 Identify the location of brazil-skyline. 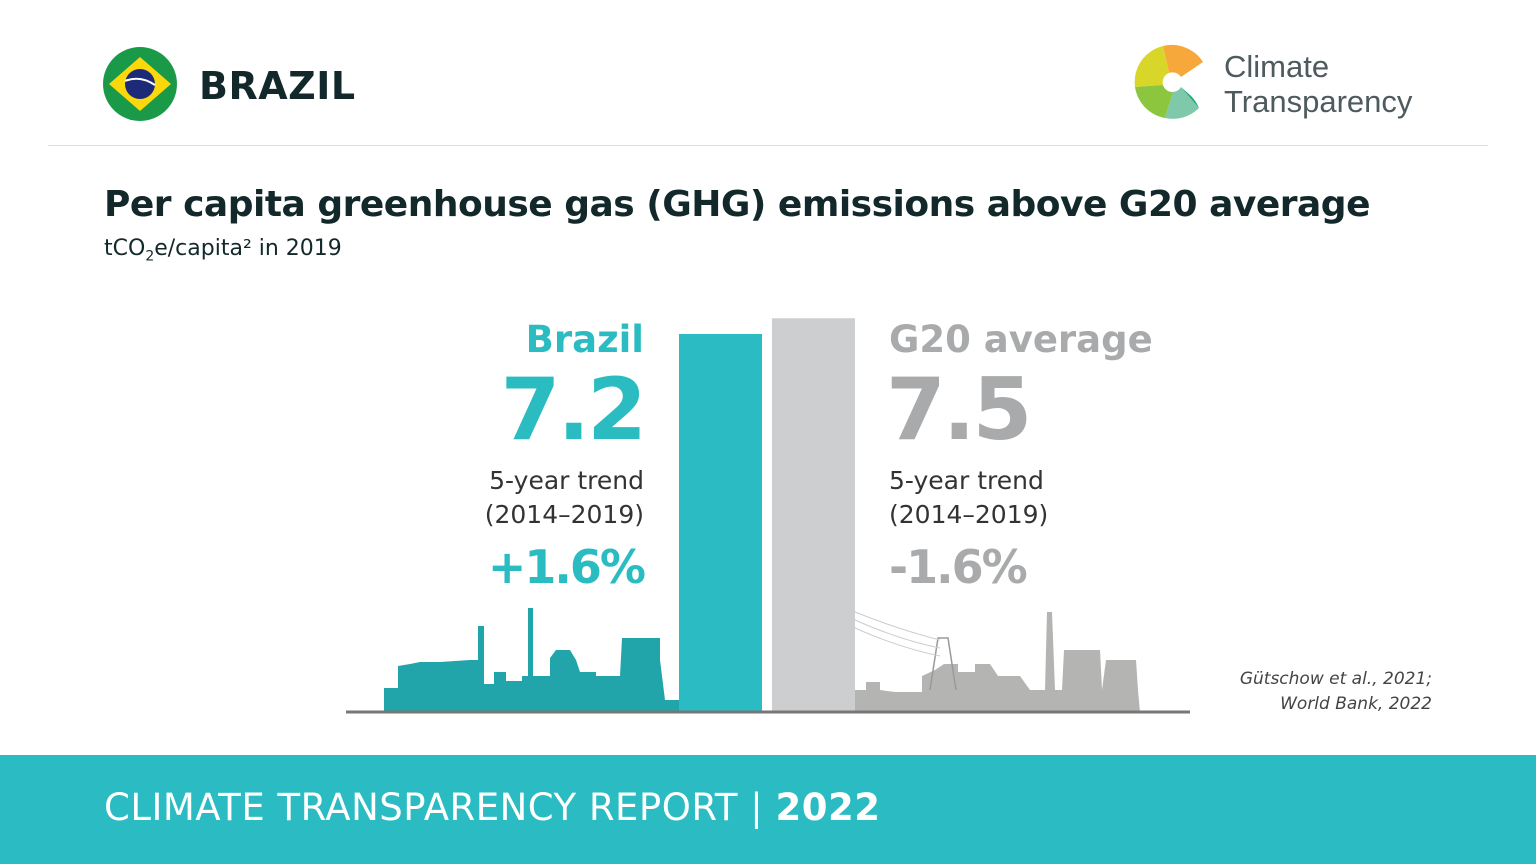
(531, 660).